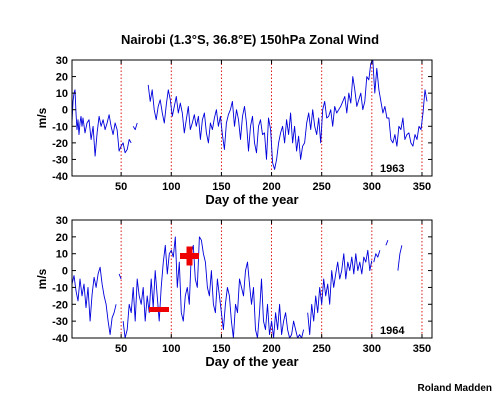  I want to click on author-credit: Roland Madden, so click(455, 388).